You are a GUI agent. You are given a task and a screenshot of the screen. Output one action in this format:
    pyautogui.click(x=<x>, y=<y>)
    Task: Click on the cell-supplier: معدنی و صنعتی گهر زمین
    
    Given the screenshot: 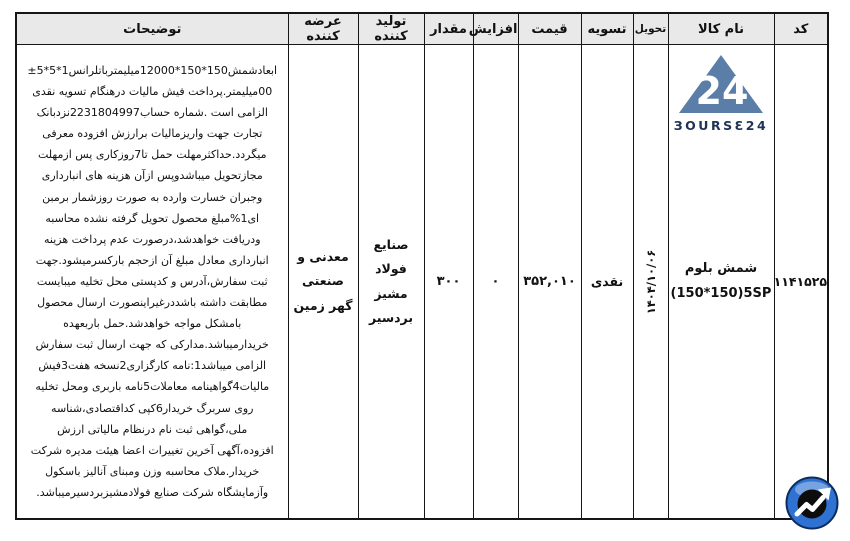 What is the action you would take?
    pyautogui.click(x=323, y=282)
    